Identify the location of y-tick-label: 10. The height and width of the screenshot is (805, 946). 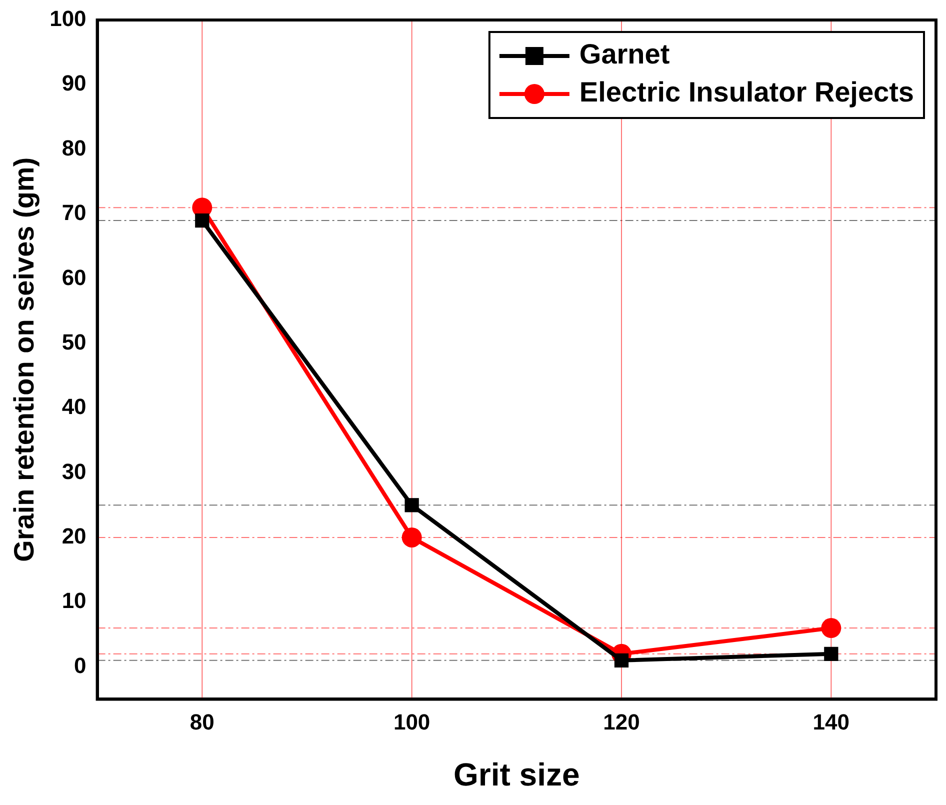
(74, 601).